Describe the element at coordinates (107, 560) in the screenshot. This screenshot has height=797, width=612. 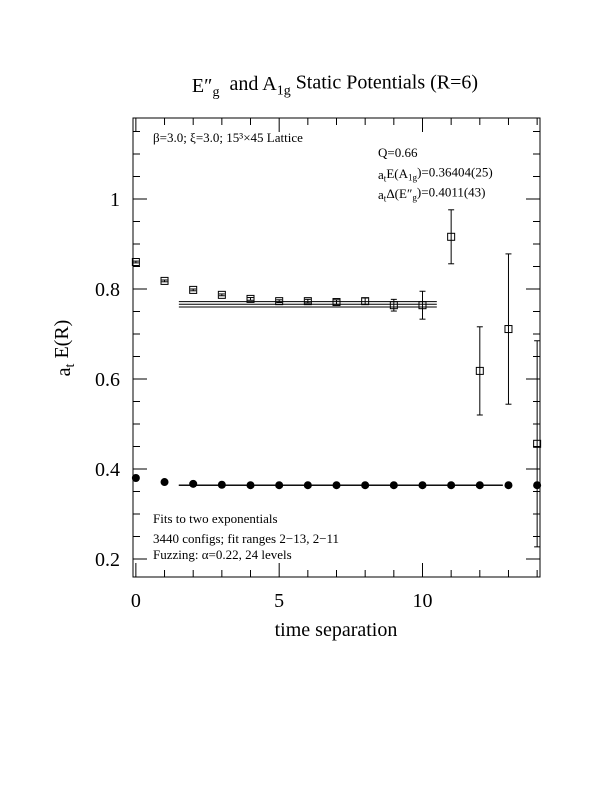
I see `y-tick-label: 0.2` at that location.